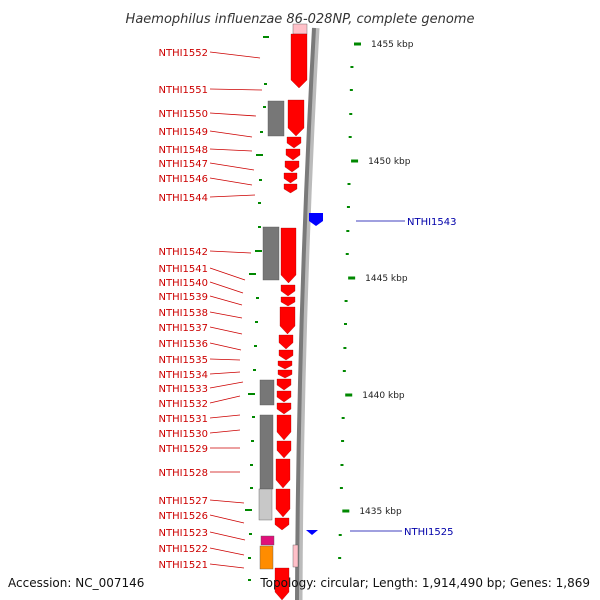 The width and height of the screenshot is (600, 600). What do you see at coordinates (183, 328) in the screenshot?
I see `gene-label: NTHI1537` at bounding box center [183, 328].